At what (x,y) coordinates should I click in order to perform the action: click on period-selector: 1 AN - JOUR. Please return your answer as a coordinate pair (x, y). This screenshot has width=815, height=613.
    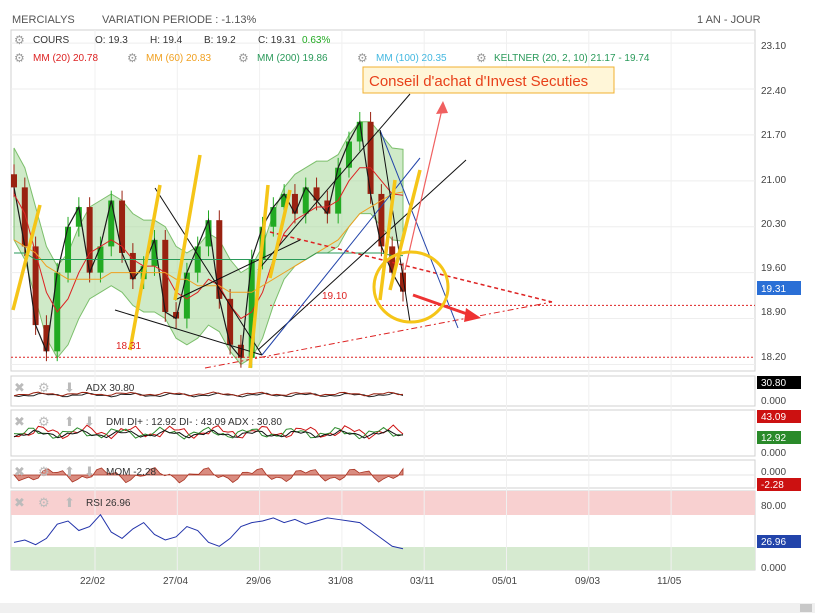
    Looking at the image, I should click on (729, 20).